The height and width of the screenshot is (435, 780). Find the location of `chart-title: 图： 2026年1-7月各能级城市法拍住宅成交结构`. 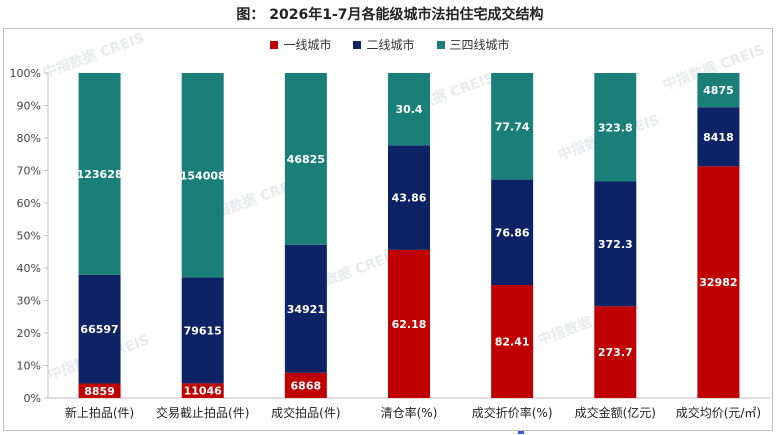

chart-title: 图： 2026年1-7月各能级城市法拍住宅成交结构 is located at coordinates (390, 15).